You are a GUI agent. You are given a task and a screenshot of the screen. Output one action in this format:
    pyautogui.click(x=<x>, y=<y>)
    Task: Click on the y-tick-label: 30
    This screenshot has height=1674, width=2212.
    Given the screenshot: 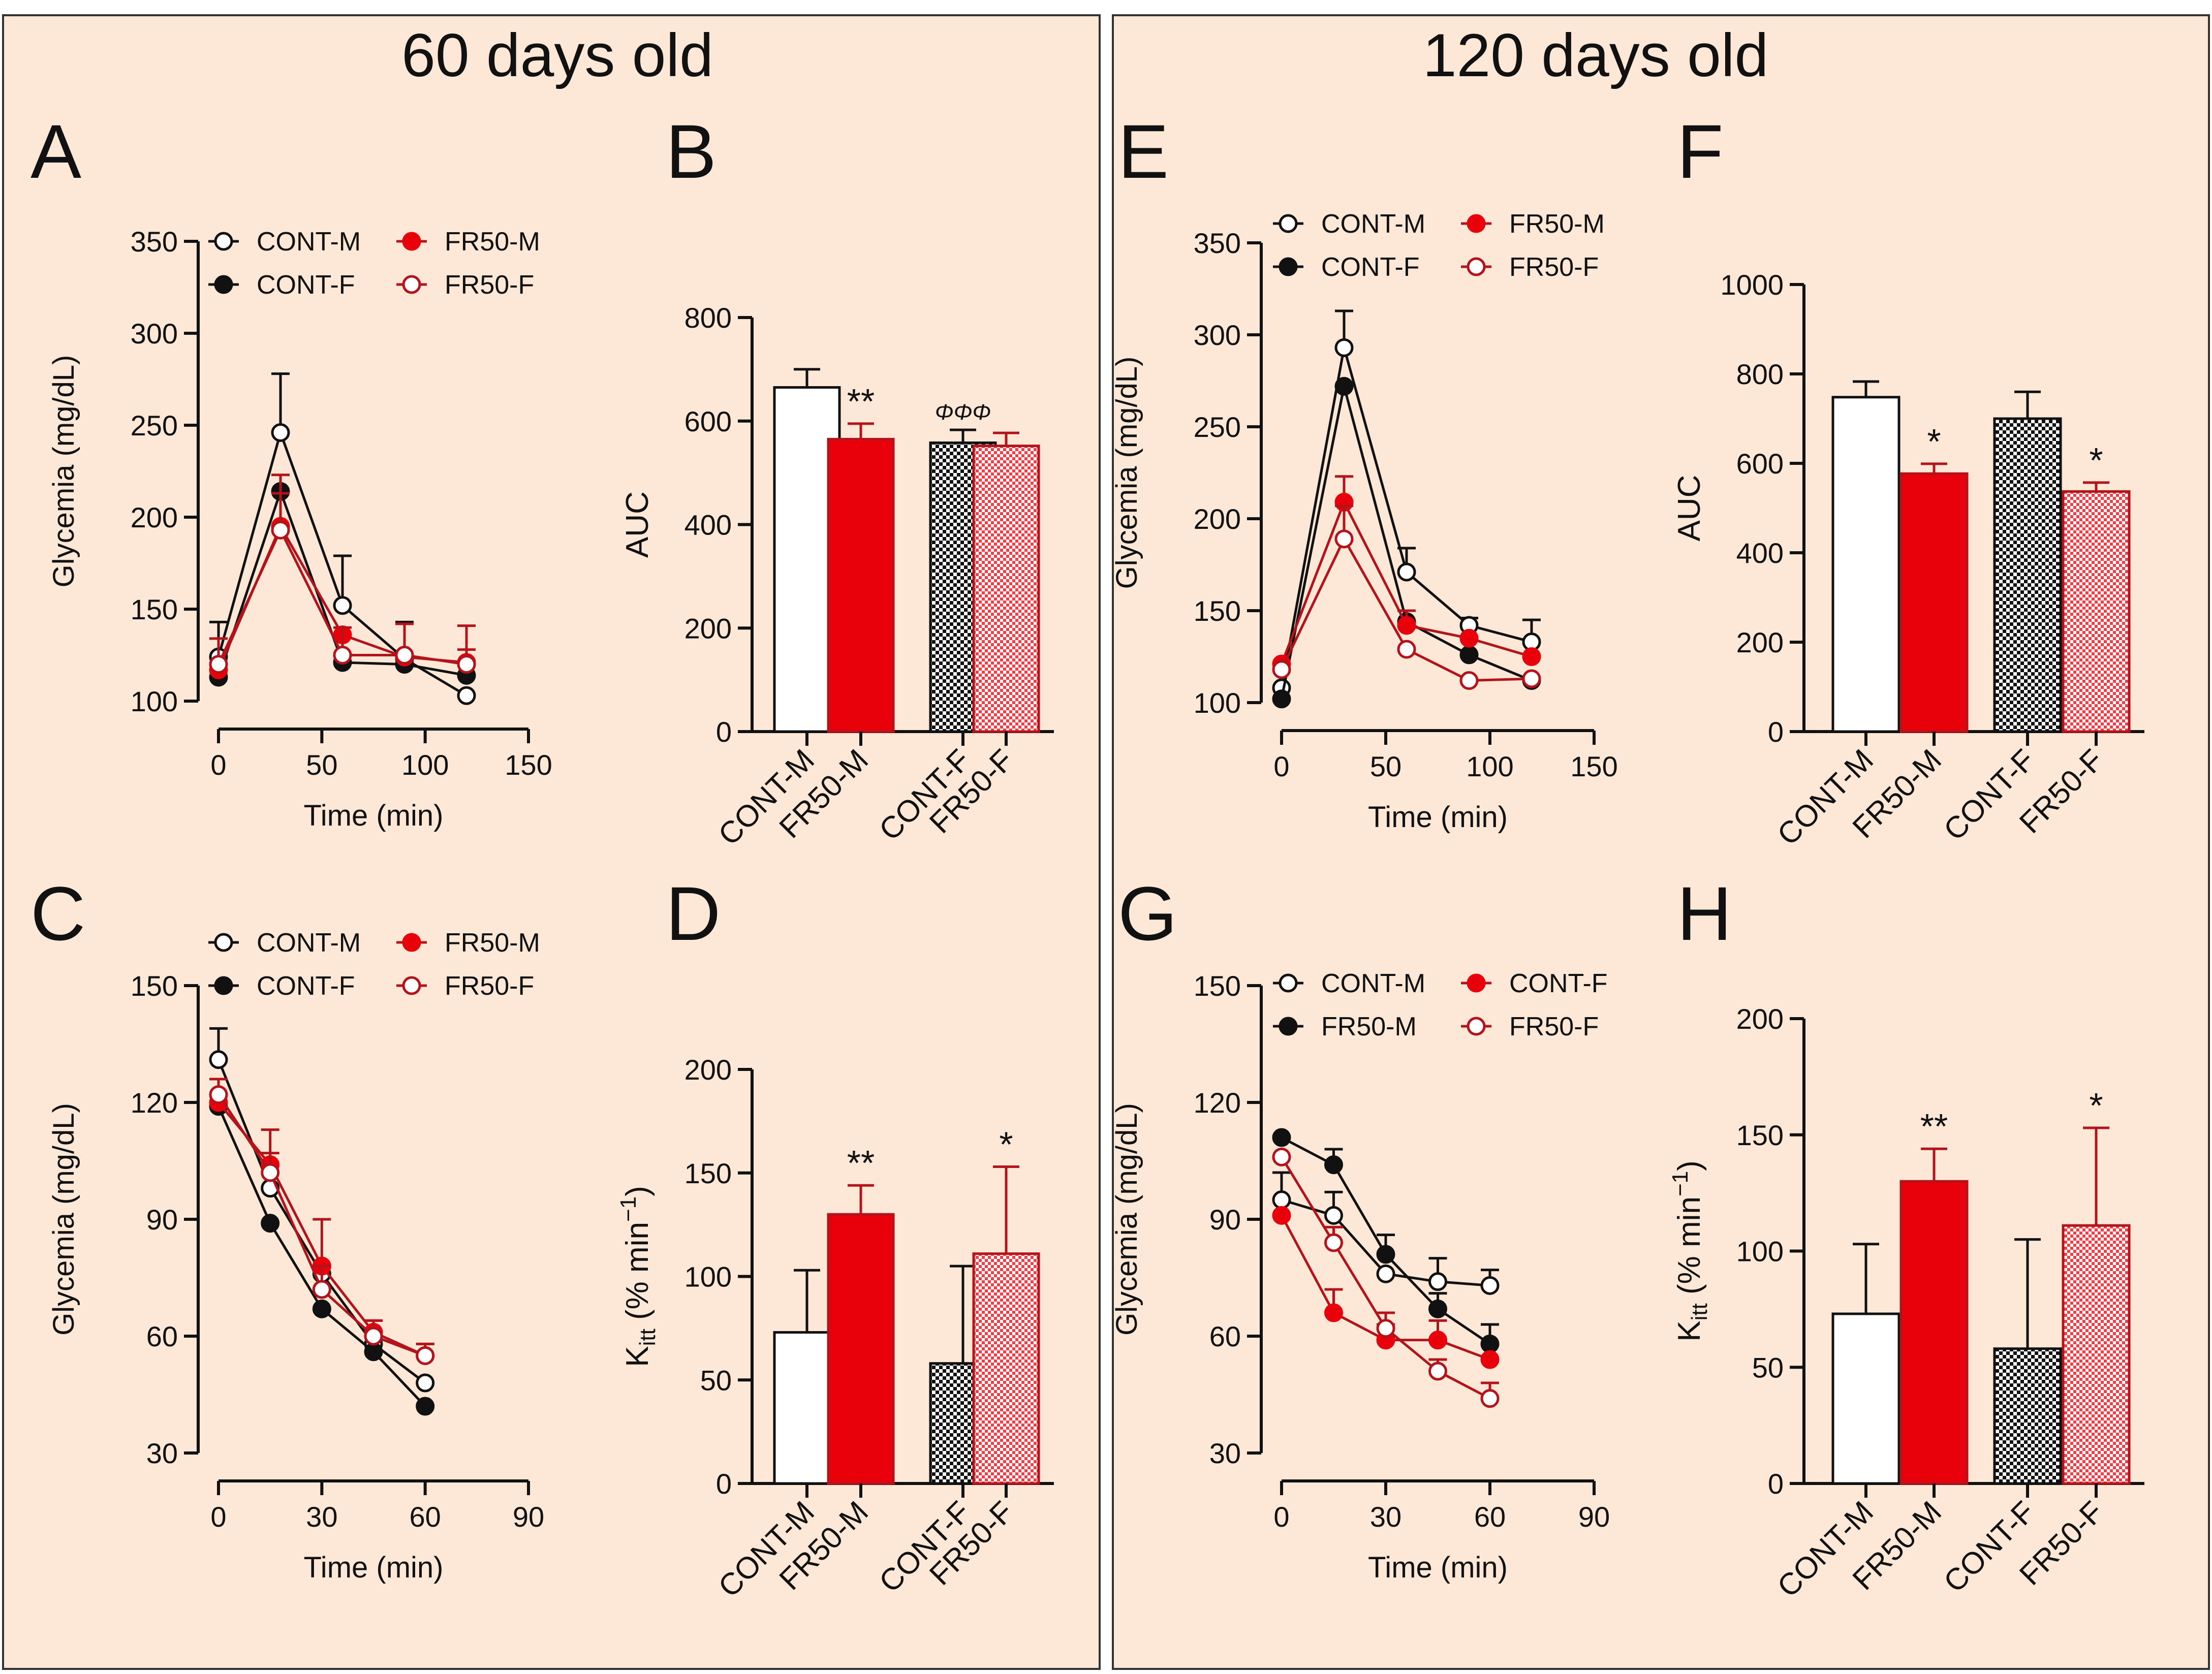 What is the action you would take?
    pyautogui.click(x=162, y=1453)
    